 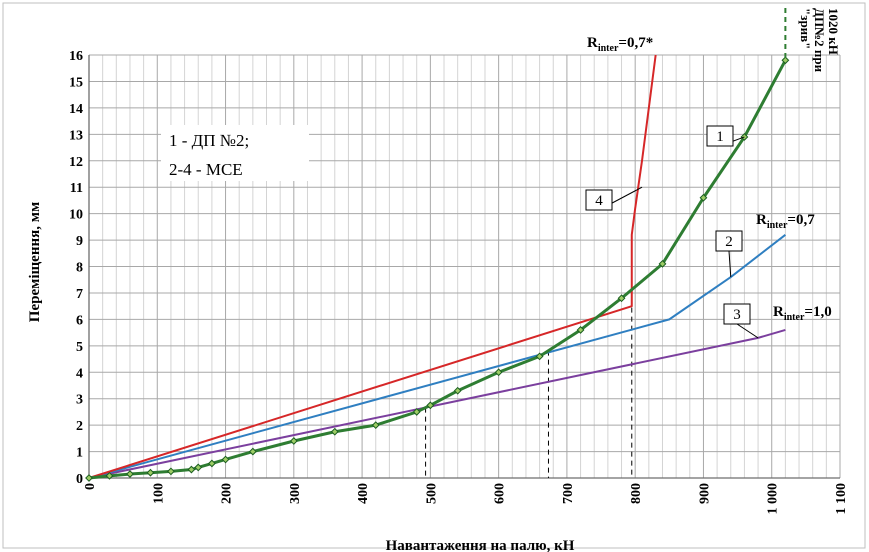 What do you see at coordinates (79, 479) in the screenshot?
I see `y-tick-label: 0` at bounding box center [79, 479].